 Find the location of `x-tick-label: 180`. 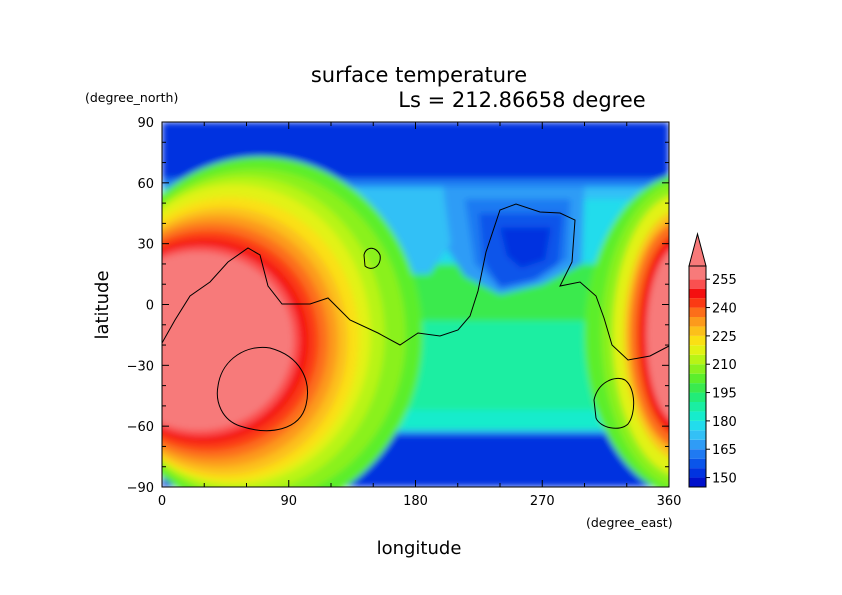

x-tick-label: 180 is located at coordinates (415, 501).